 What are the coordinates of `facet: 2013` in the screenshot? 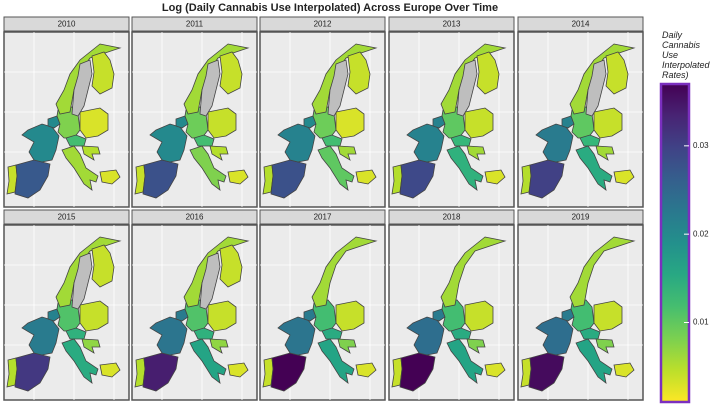 It's located at (451, 112).